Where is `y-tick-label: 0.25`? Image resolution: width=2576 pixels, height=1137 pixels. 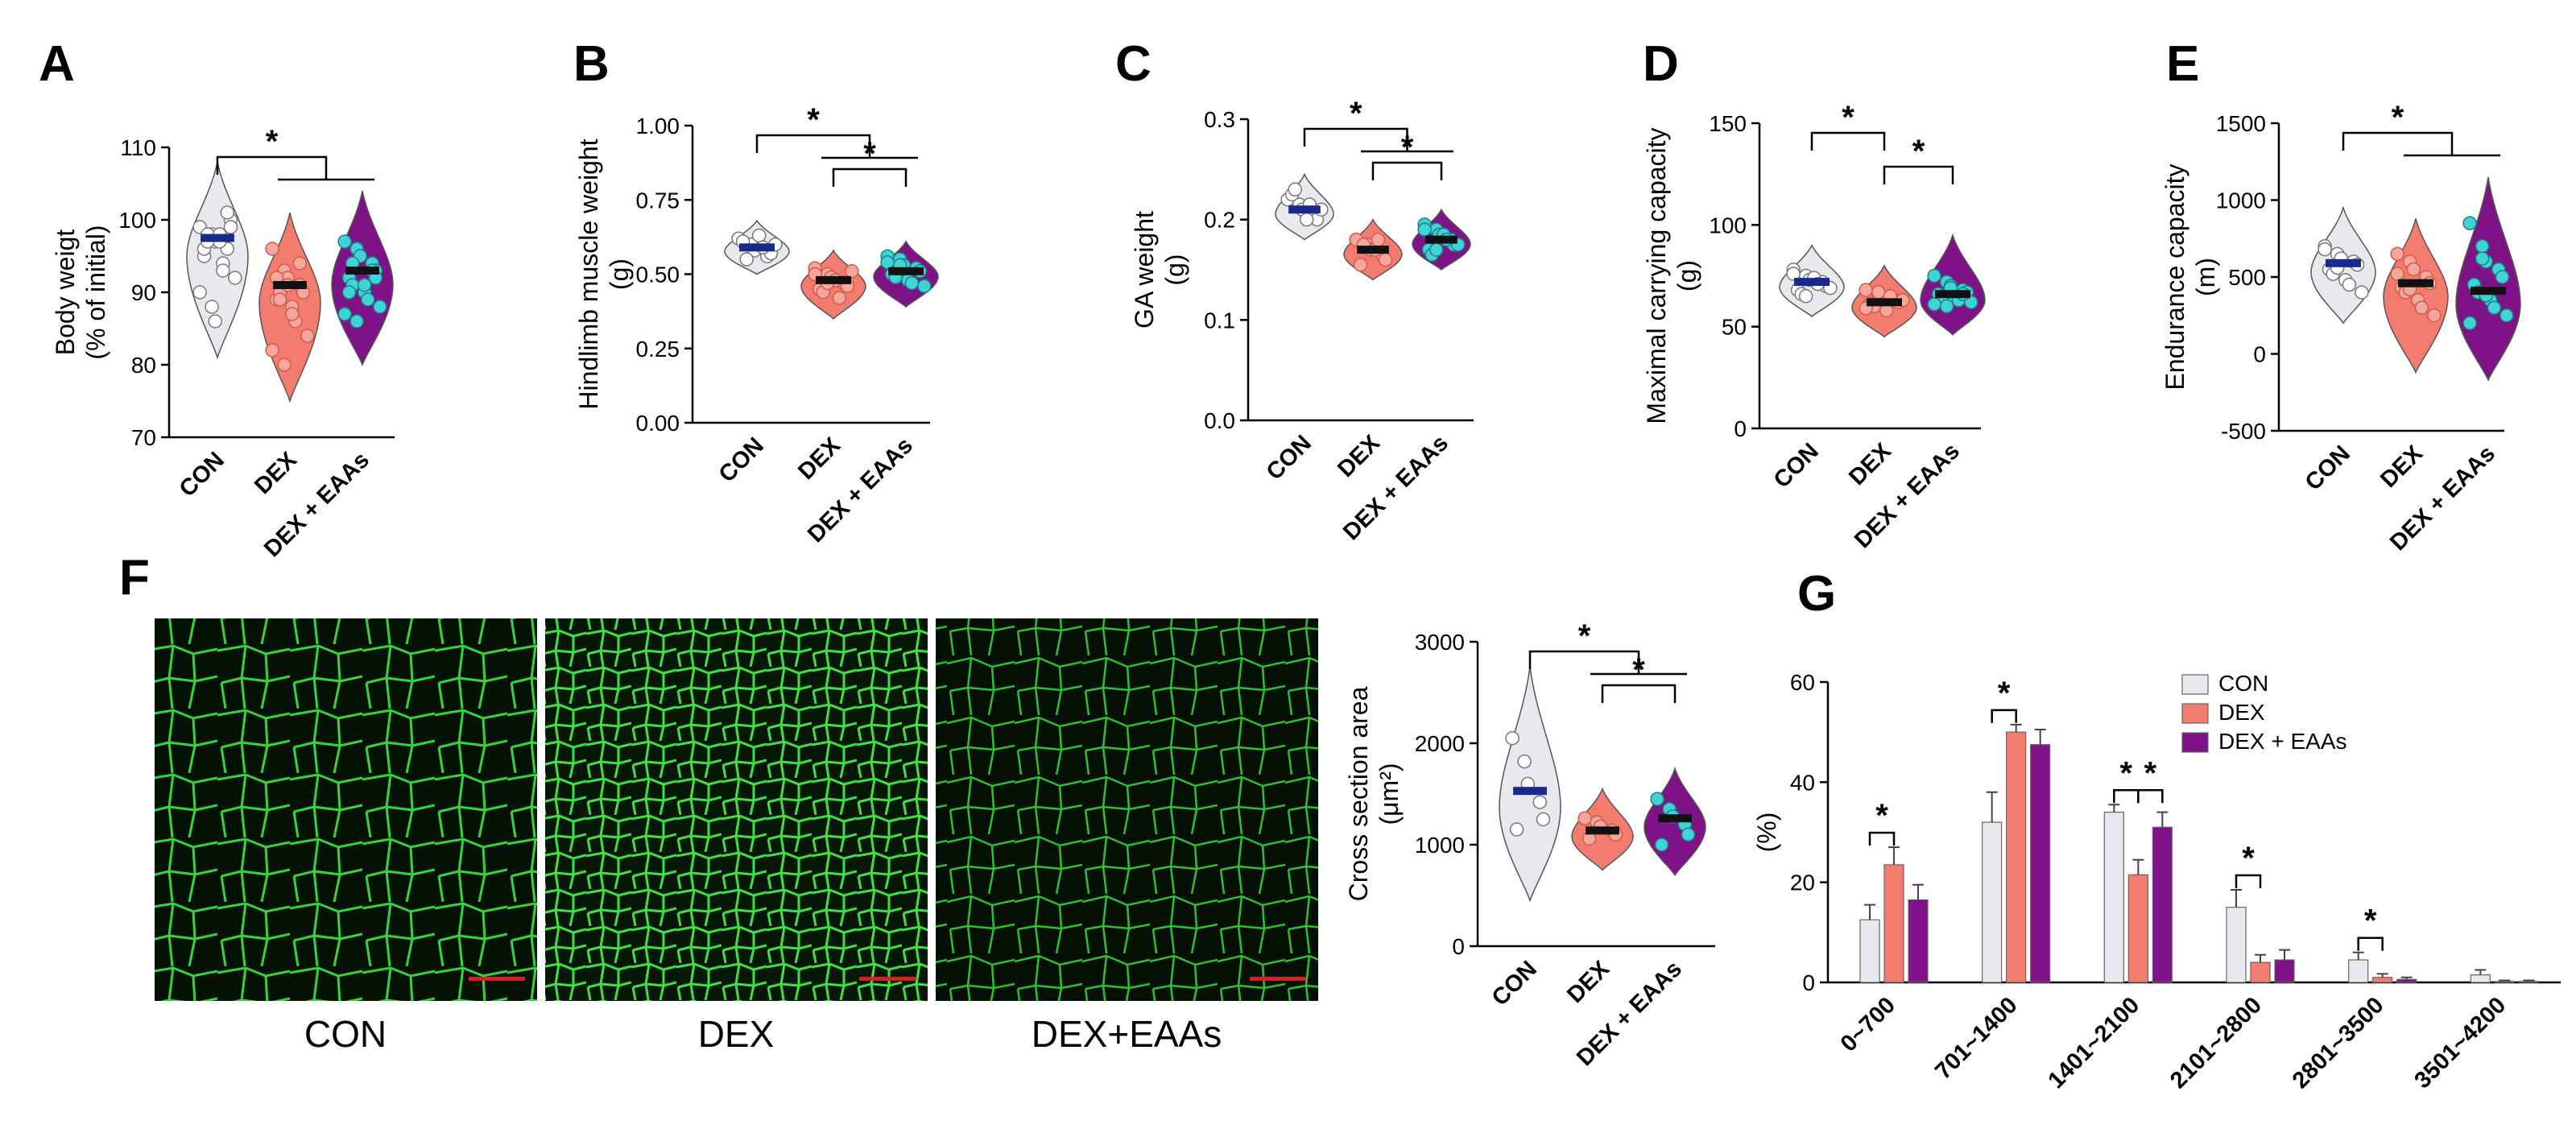
y-tick-label: 0.25 is located at coordinates (658, 349).